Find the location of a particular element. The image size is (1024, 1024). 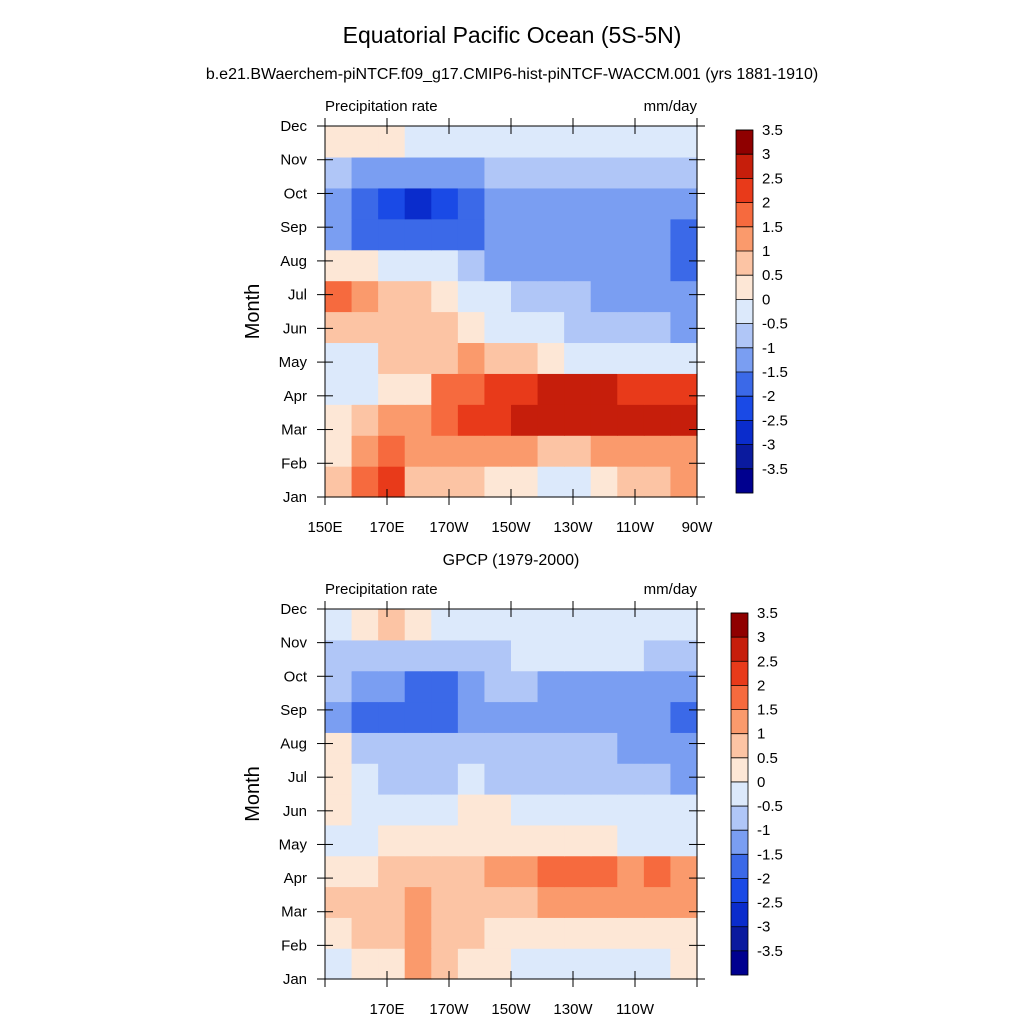

colorbar-label: -2.5 is located at coordinates (770, 903).